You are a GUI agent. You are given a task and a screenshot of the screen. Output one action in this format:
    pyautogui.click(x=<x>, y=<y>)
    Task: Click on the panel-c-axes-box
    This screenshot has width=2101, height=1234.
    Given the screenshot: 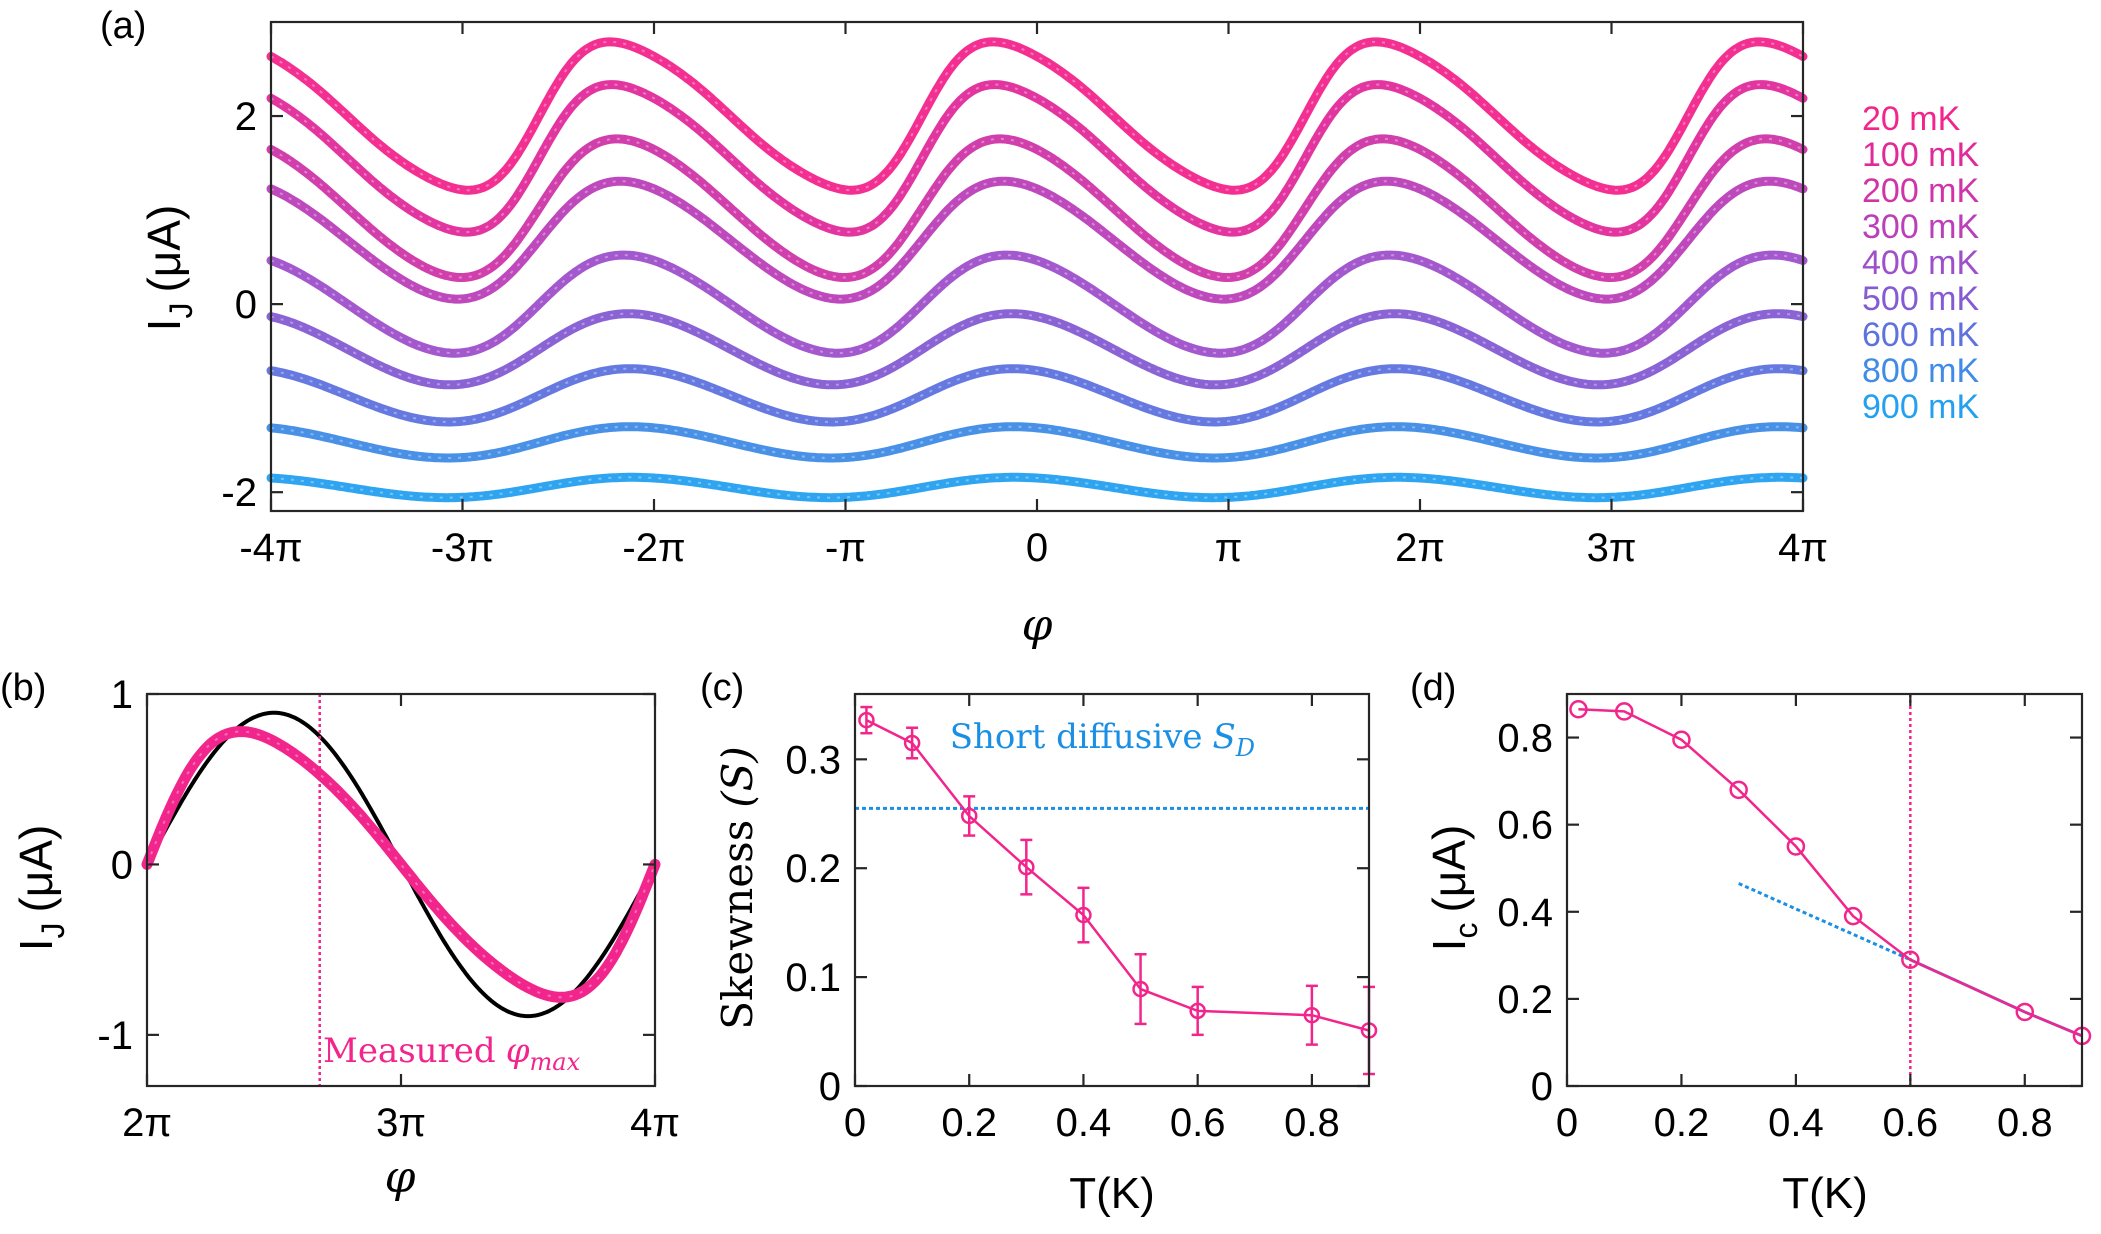 What is the action you would take?
    pyautogui.click(x=1112, y=890)
    